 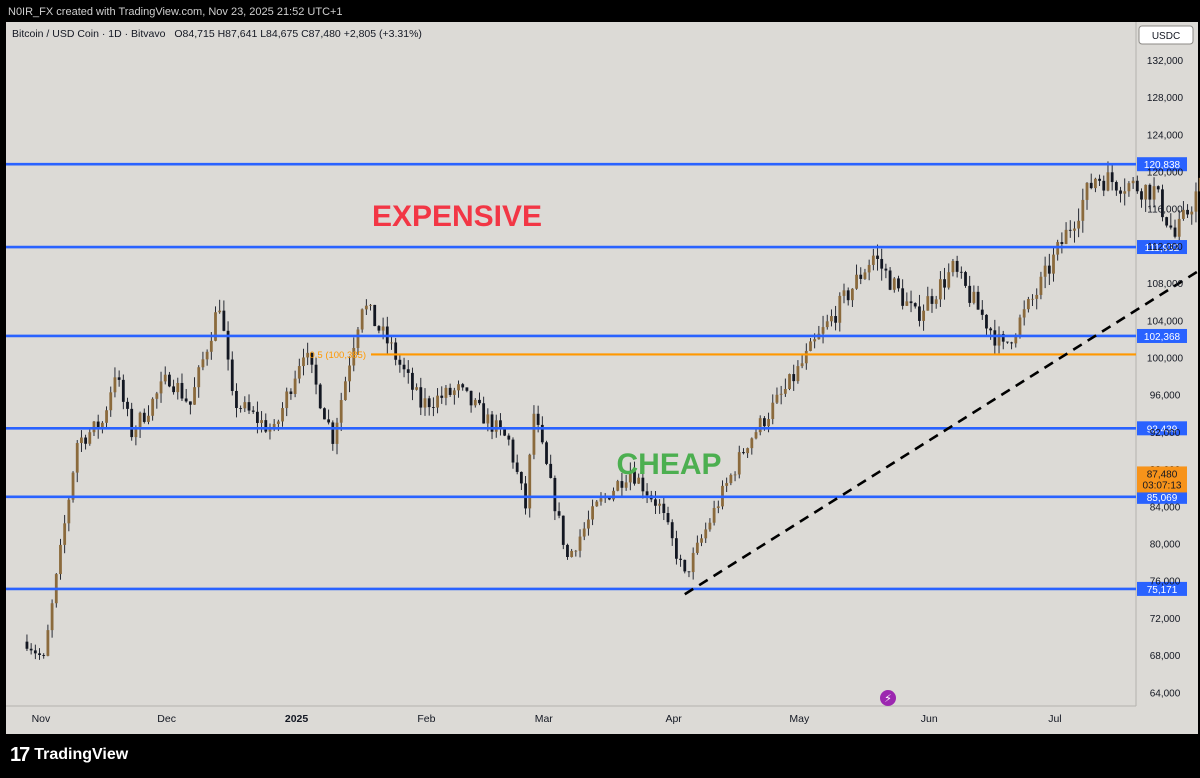 I want to click on price-tick-label: 92,000, so click(x=1165, y=433).